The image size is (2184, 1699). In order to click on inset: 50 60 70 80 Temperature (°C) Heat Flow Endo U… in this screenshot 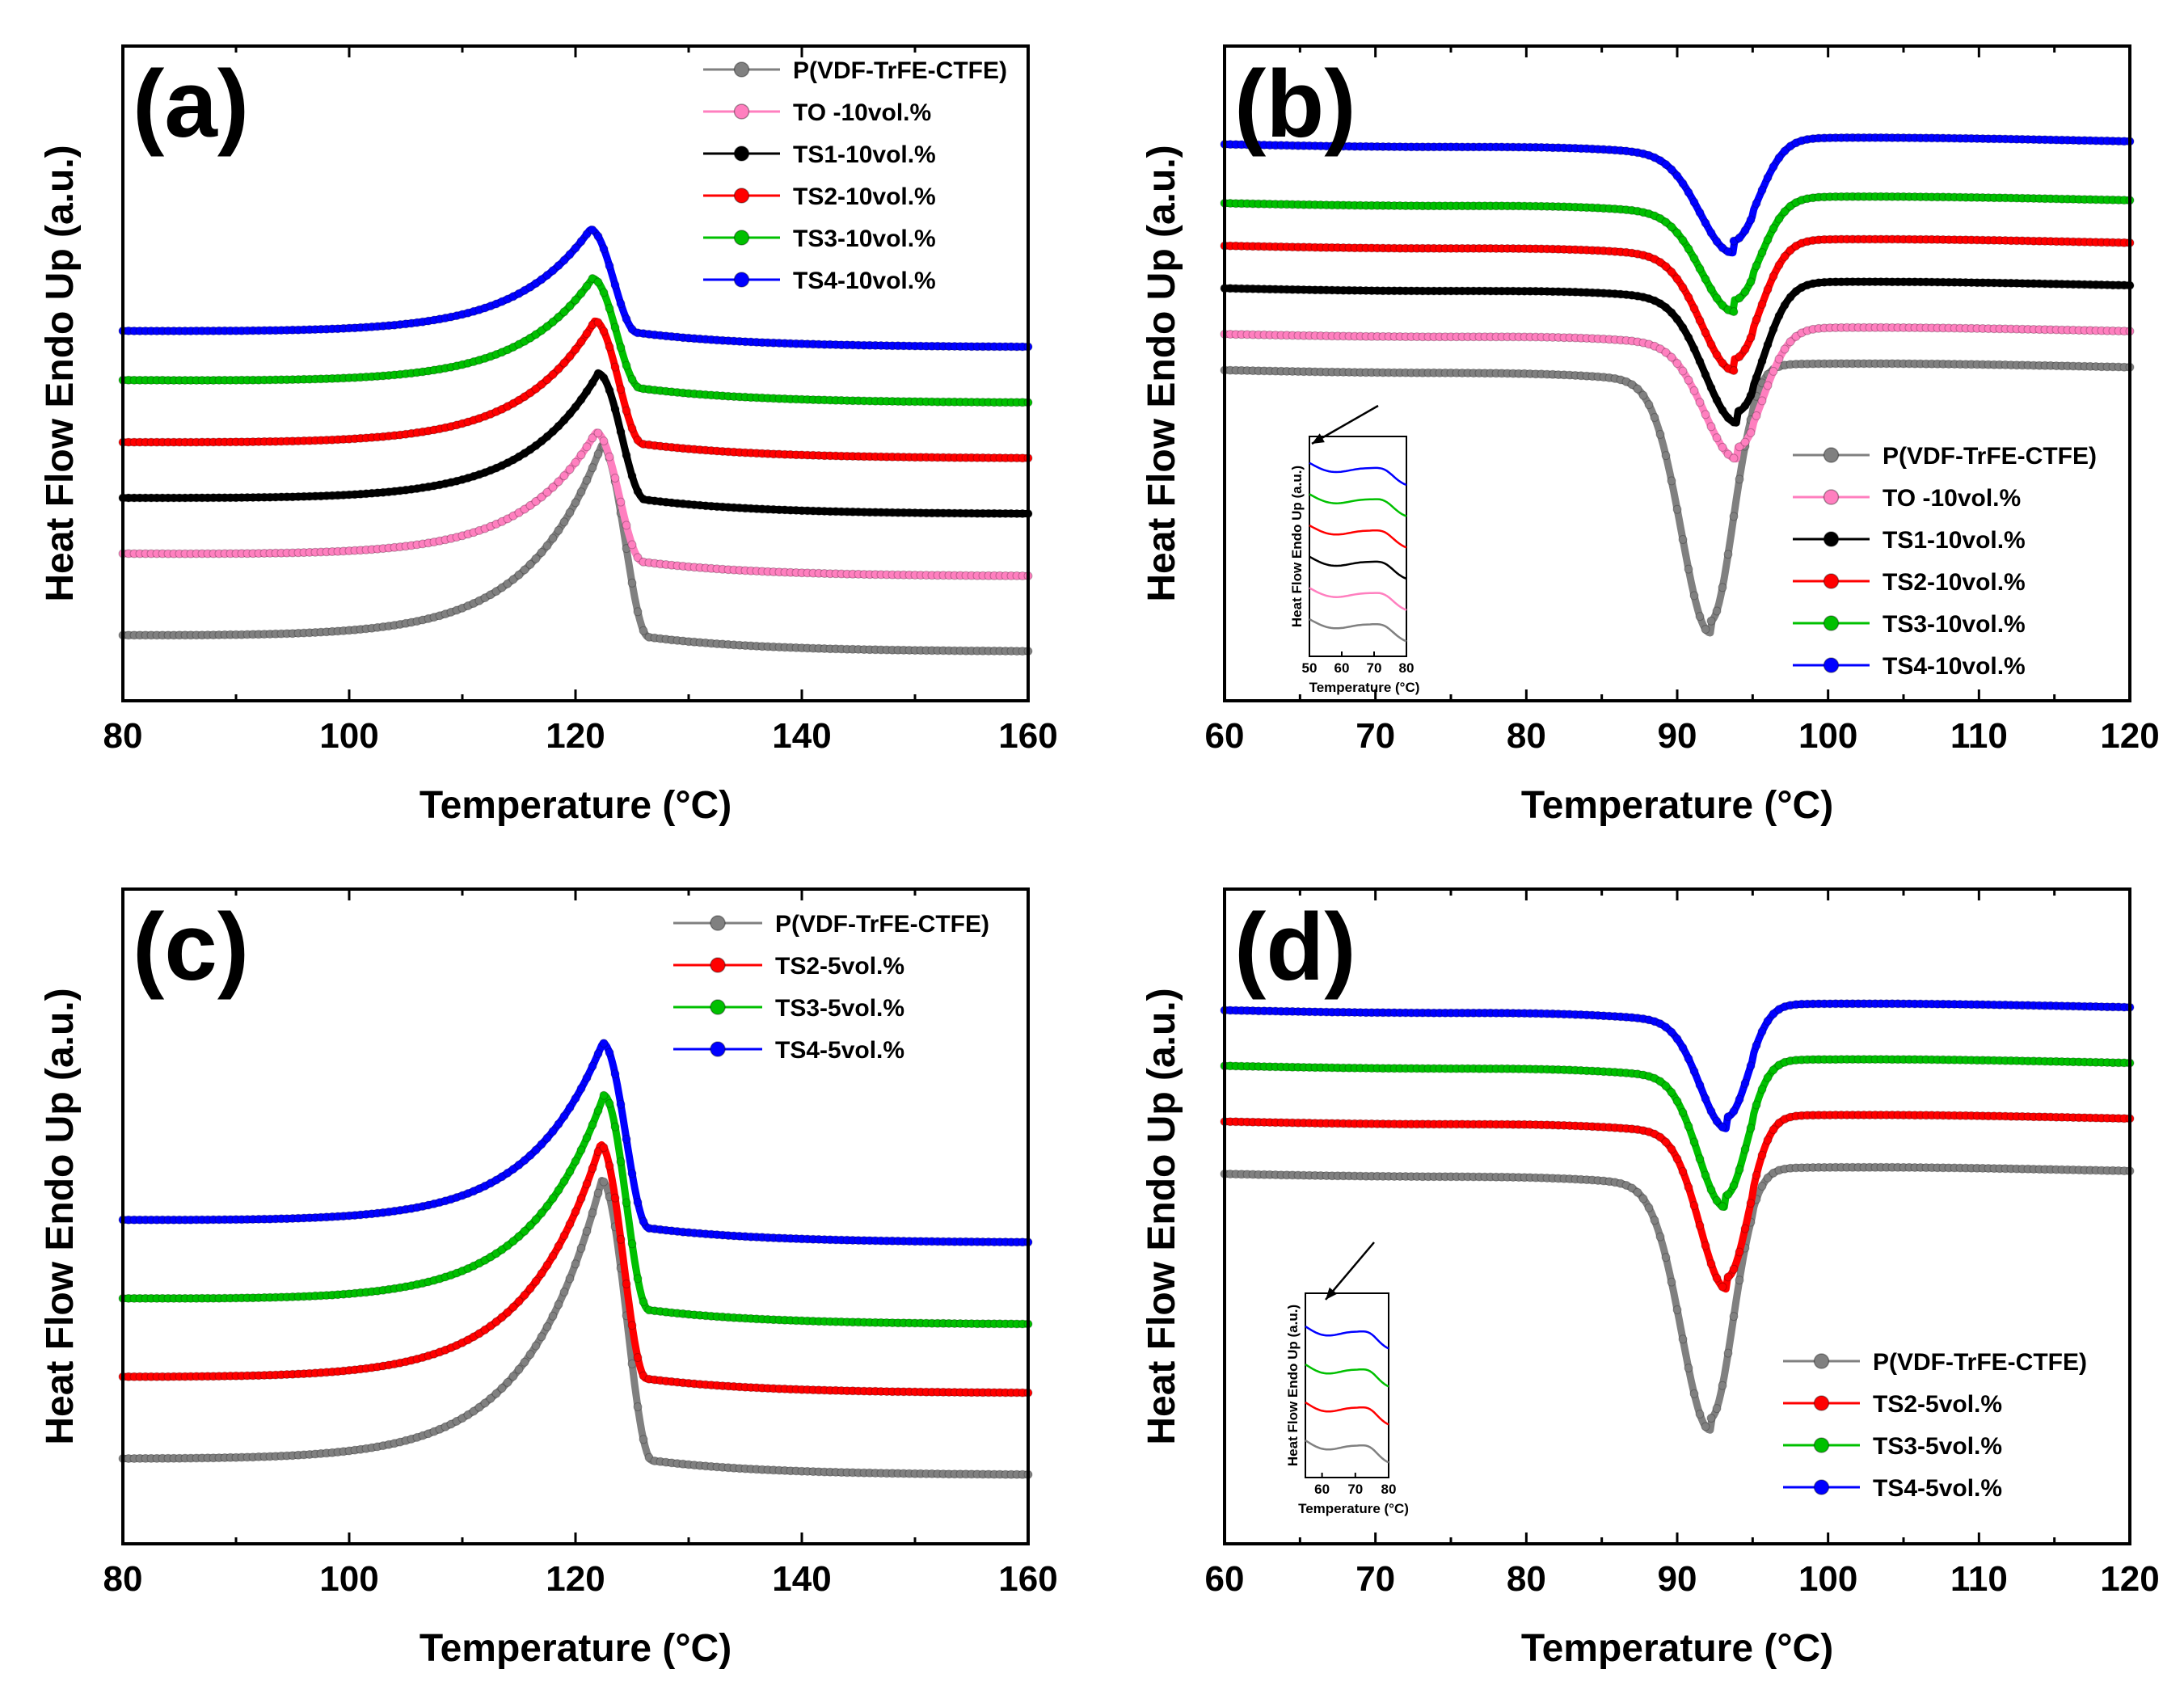, I will do `click(1354, 549)`.